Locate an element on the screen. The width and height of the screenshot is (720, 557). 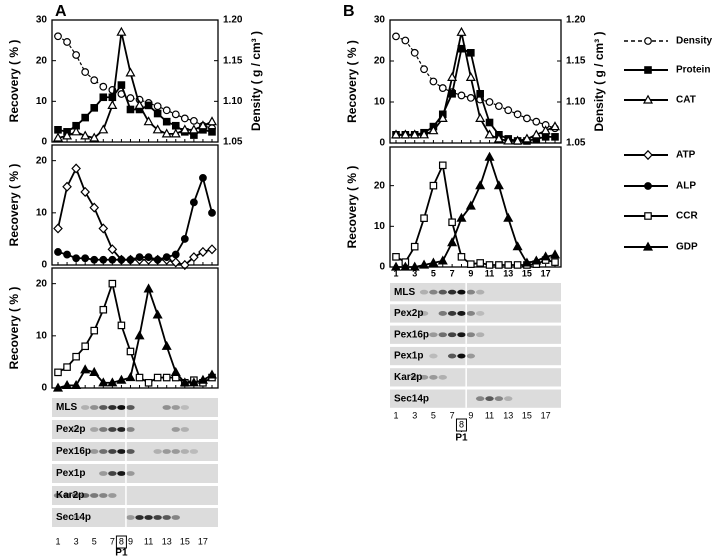
y-tick-label: 30 is located at coordinates (42, 20).